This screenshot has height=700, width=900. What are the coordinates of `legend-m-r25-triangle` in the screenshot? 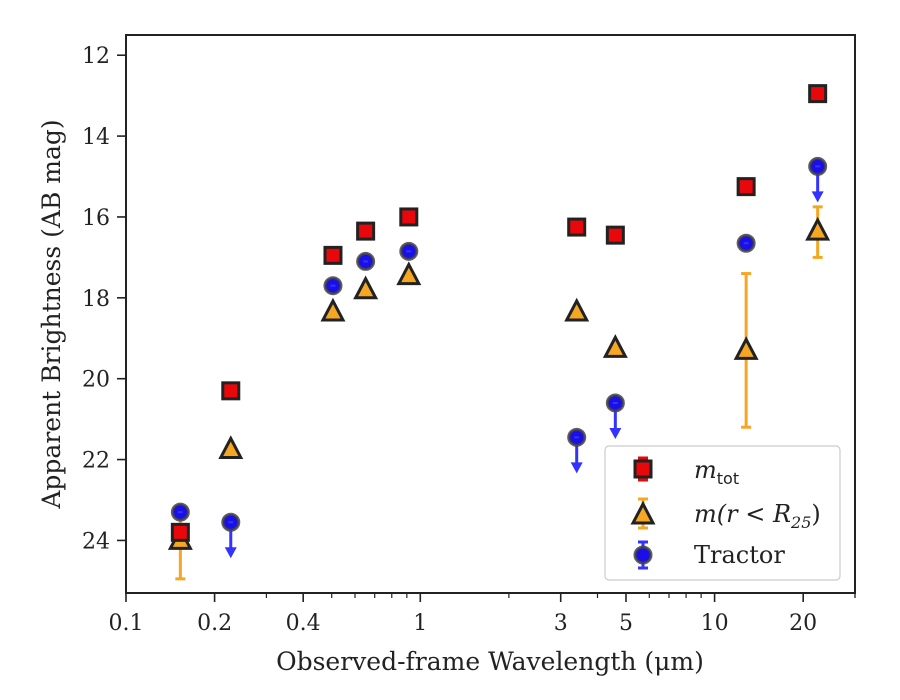 It's located at (643, 512).